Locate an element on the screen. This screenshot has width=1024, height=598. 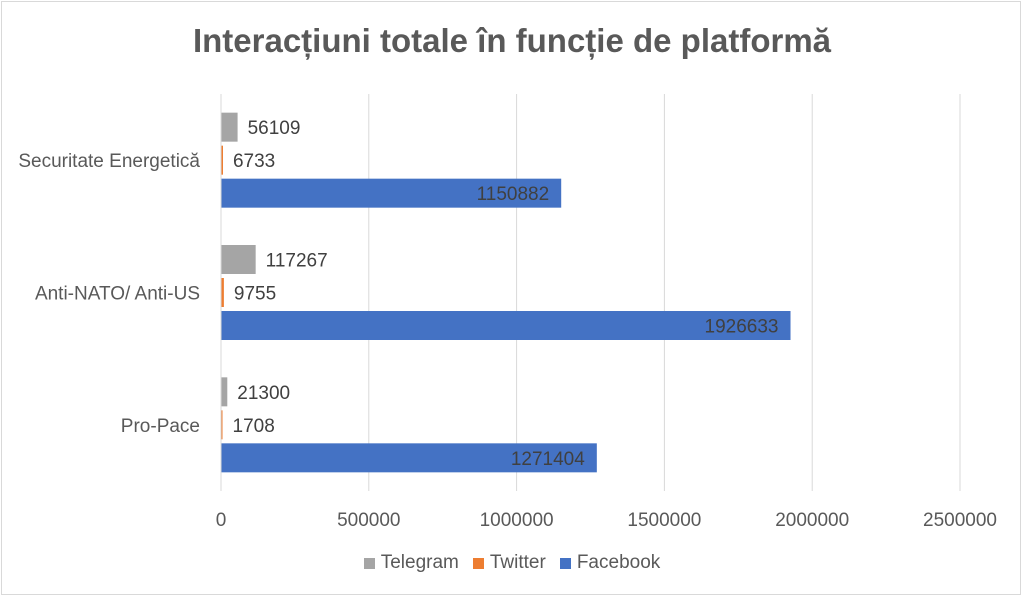
data-label: 56109 is located at coordinates (274, 128).